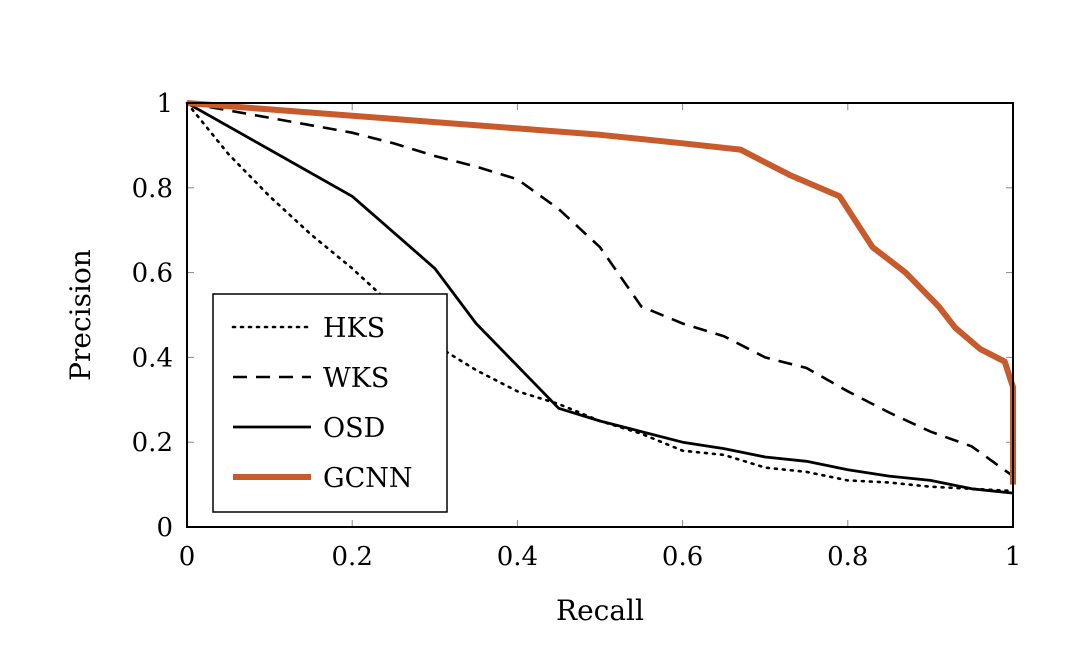  What do you see at coordinates (354, 428) in the screenshot?
I see `legend-label-osd: OSD` at bounding box center [354, 428].